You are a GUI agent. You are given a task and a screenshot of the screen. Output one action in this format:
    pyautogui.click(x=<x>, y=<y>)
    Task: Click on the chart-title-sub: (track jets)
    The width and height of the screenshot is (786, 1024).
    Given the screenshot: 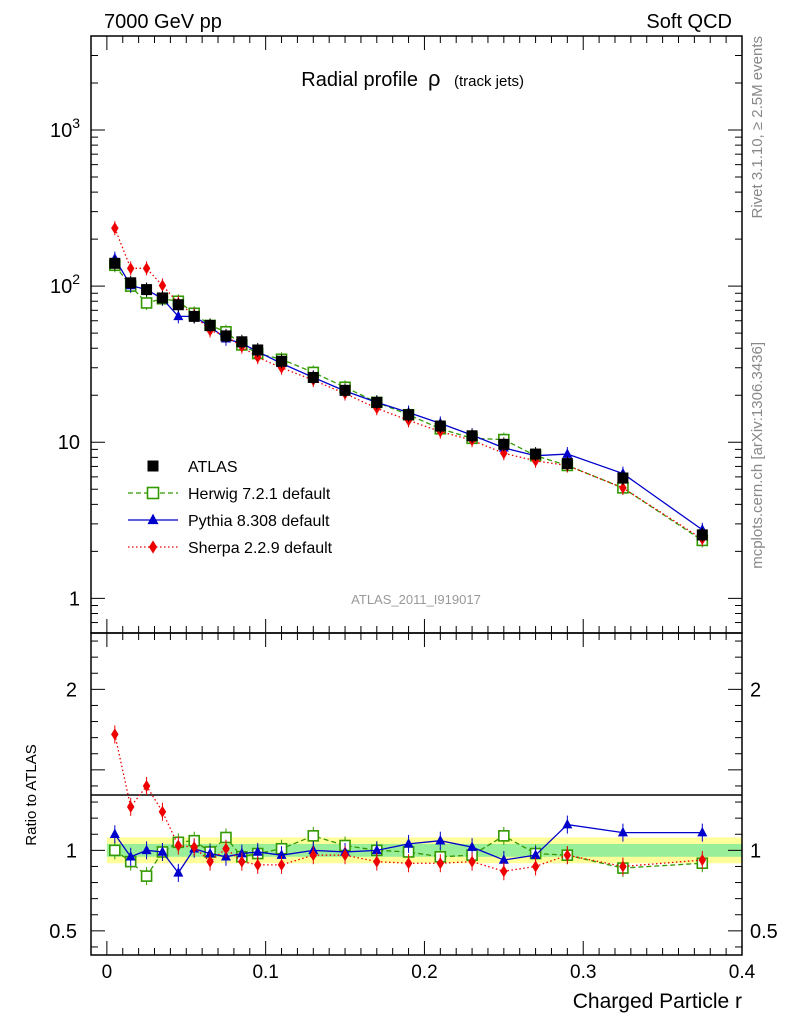 What is the action you would take?
    pyautogui.click(x=489, y=81)
    